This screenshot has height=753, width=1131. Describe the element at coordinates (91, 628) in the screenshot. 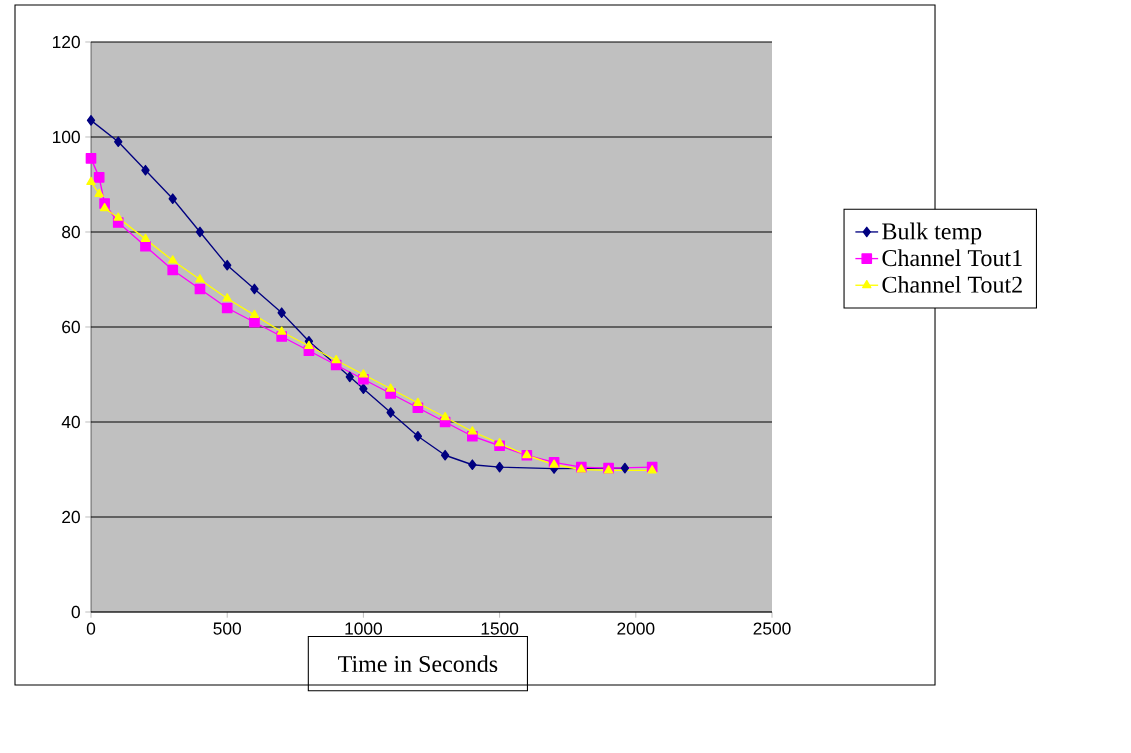

I see `x-tick-label: 0` at that location.